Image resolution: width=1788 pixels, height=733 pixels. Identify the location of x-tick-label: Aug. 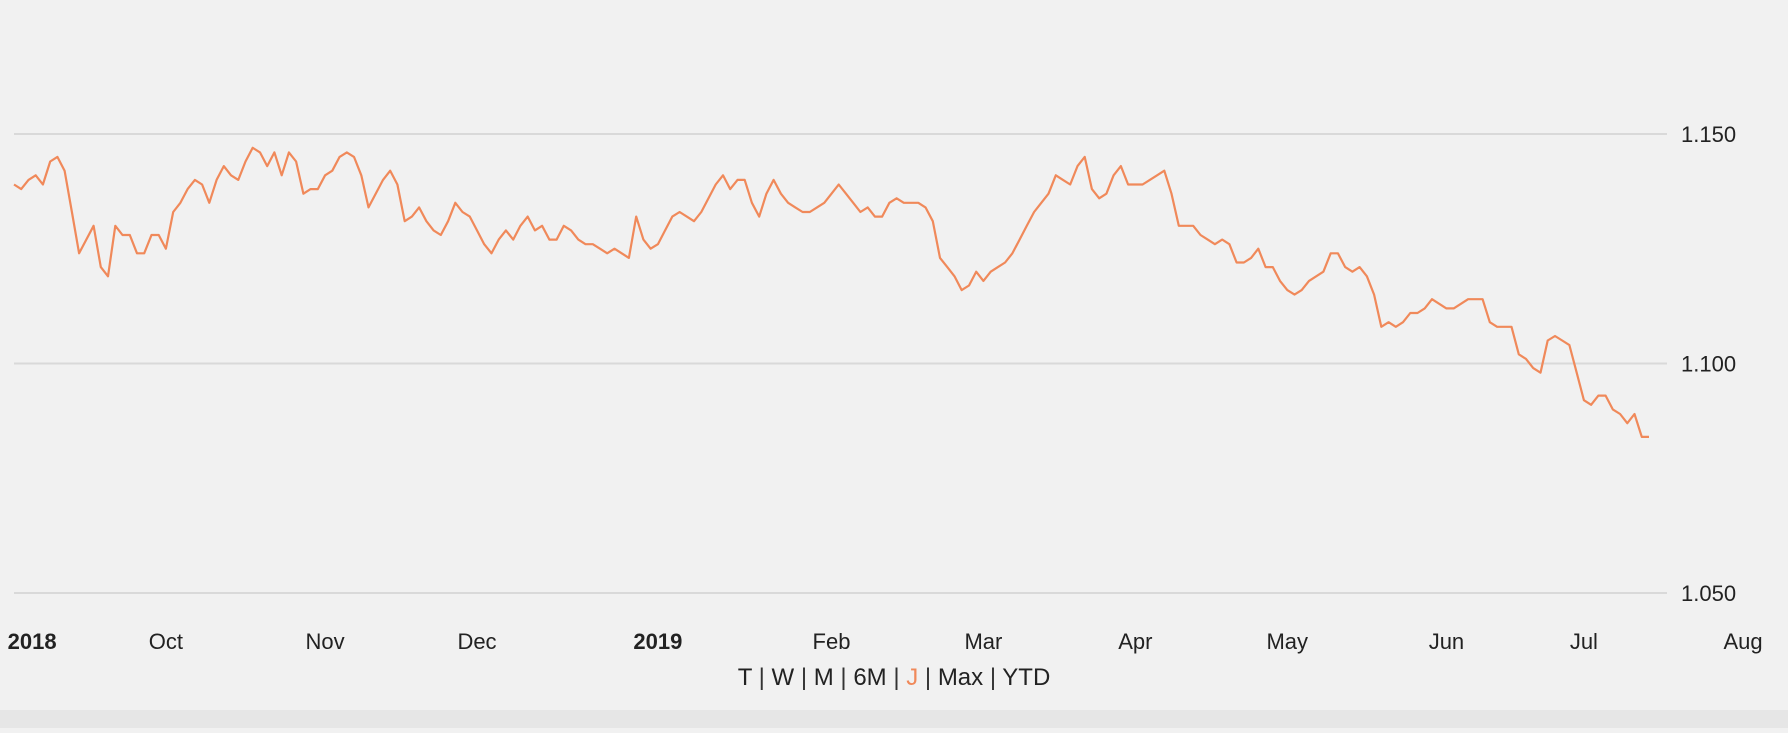
(1742, 641).